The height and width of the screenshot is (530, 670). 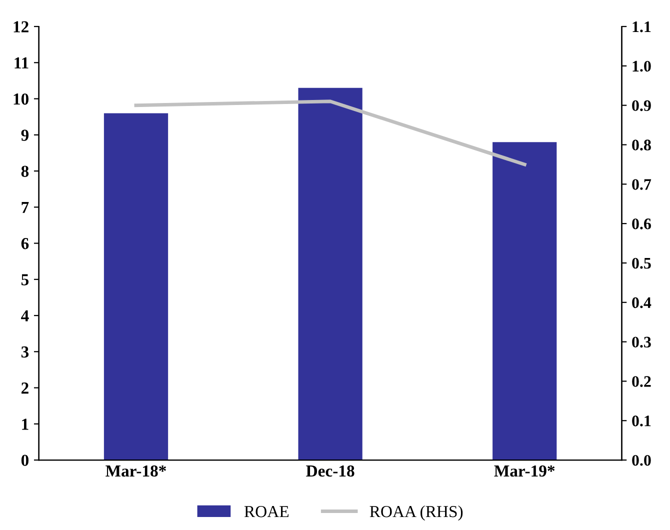 I want to click on y-tick-label: 11, so click(x=21, y=62).